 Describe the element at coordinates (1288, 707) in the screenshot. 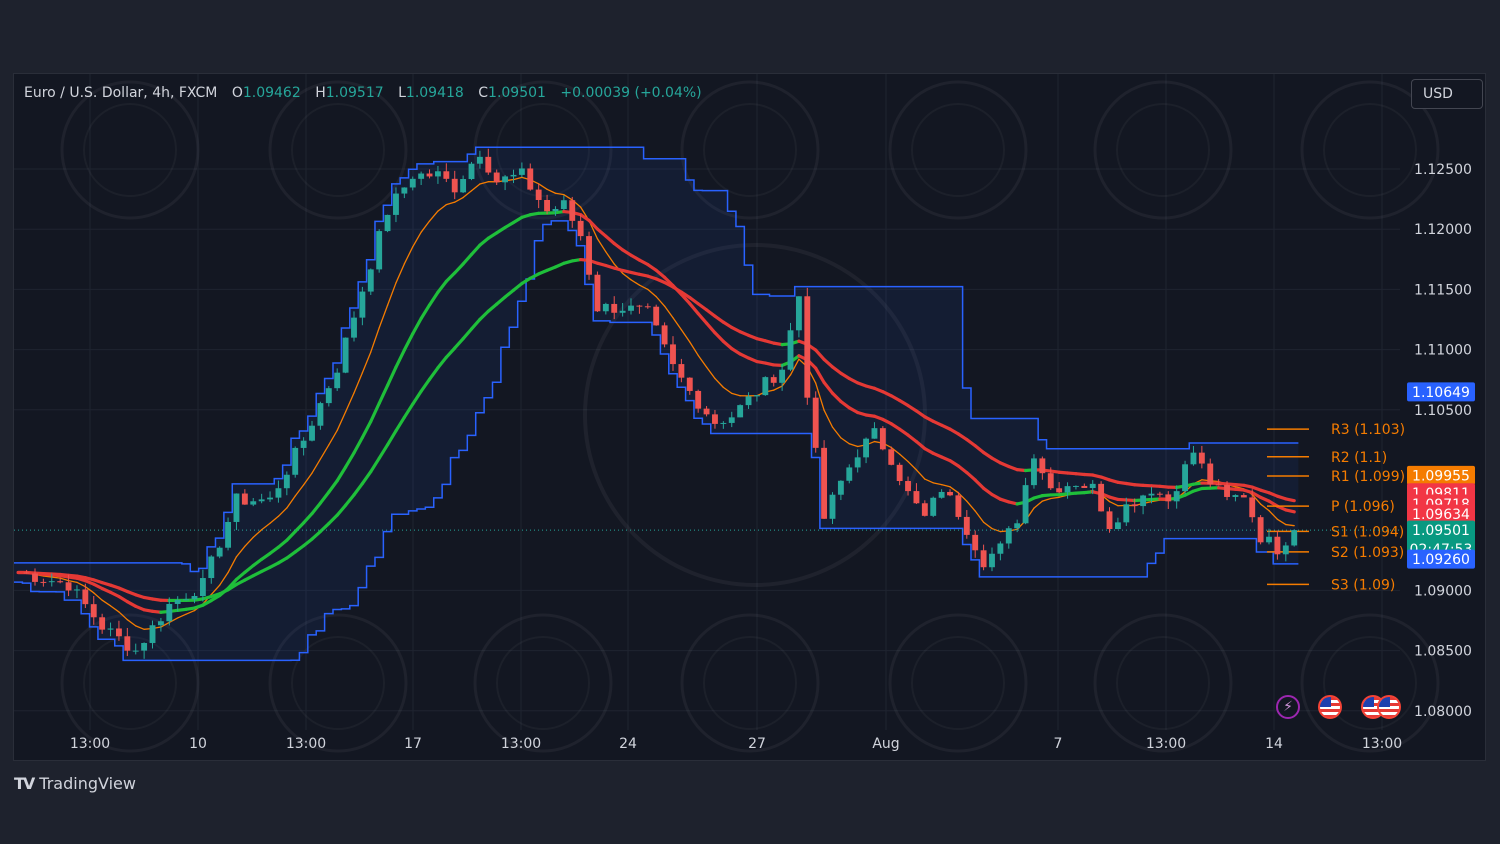

I see `lightning-icon: ⚡` at that location.